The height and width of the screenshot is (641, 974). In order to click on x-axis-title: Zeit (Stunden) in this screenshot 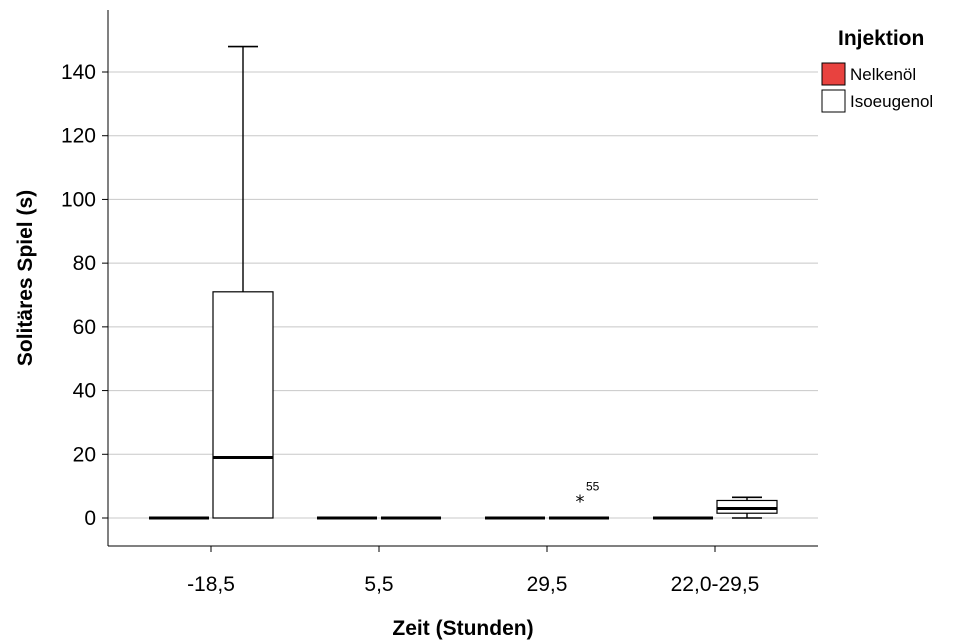, I will do `click(462, 628)`.